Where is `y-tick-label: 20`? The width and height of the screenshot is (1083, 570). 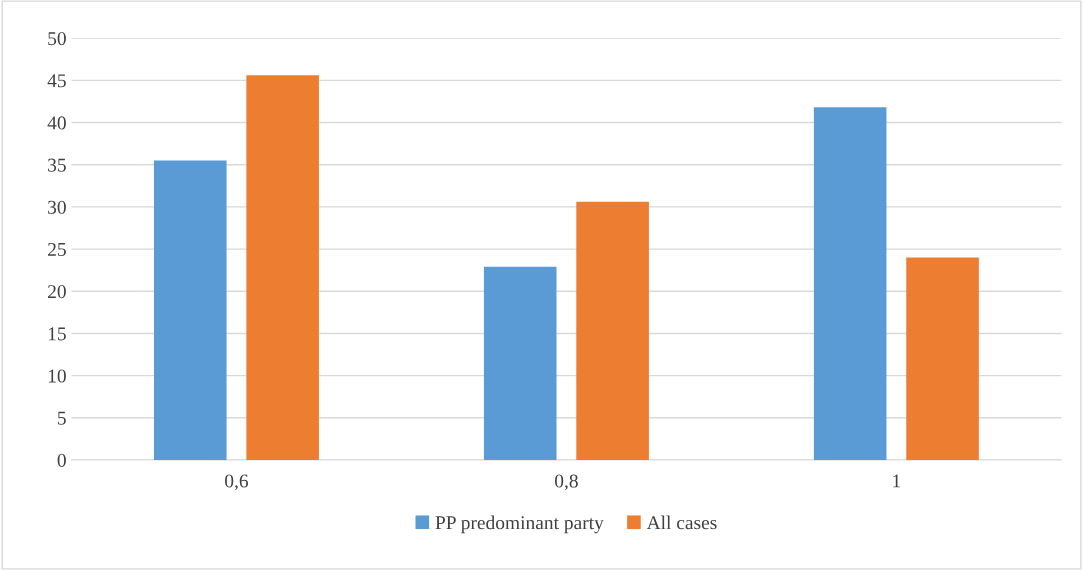 y-tick-label: 20 is located at coordinates (57, 292).